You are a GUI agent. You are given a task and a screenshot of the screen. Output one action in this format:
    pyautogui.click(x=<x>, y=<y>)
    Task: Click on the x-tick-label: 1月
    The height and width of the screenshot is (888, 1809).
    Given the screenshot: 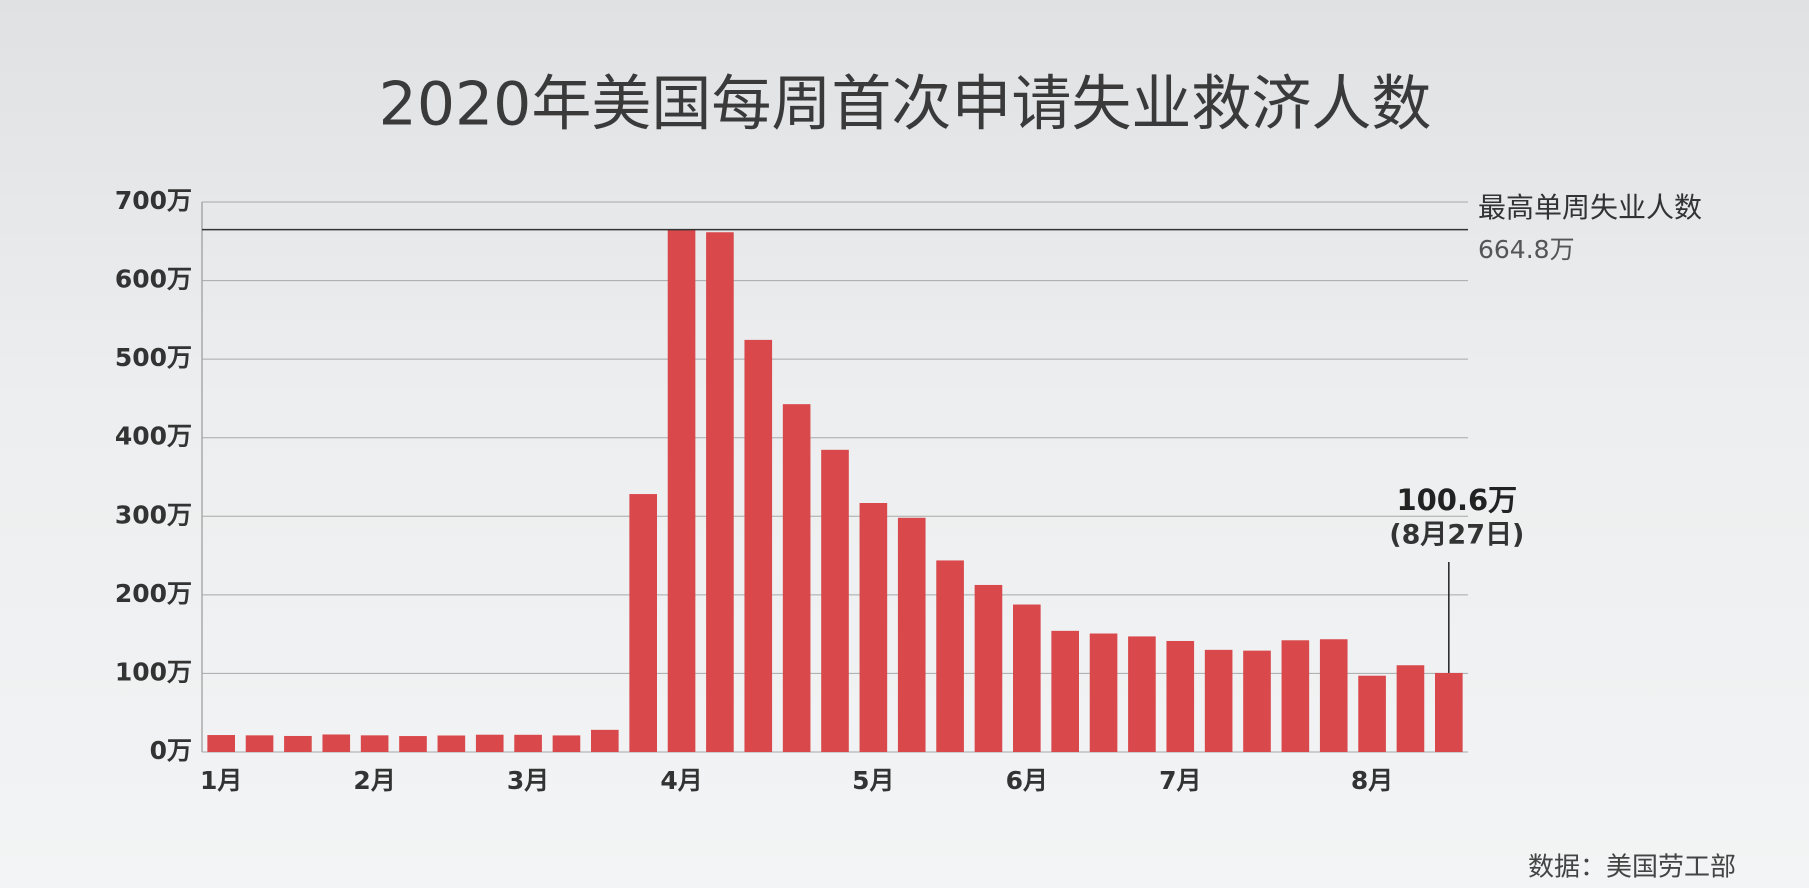 What is the action you would take?
    pyautogui.click(x=221, y=780)
    